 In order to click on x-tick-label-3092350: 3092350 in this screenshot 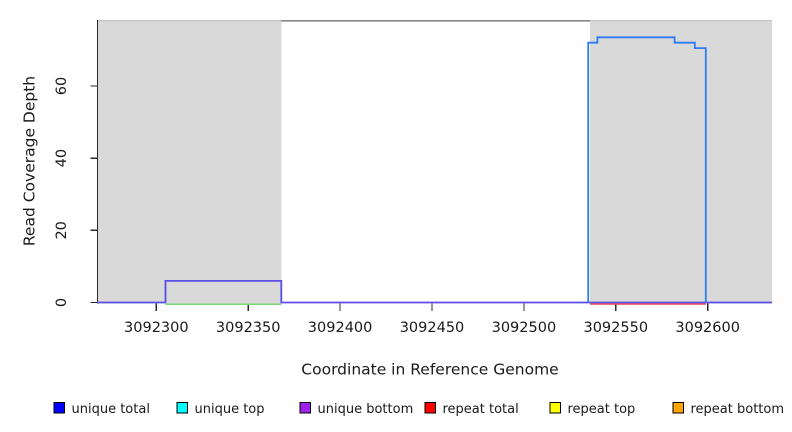, I will do `click(248, 328)`.